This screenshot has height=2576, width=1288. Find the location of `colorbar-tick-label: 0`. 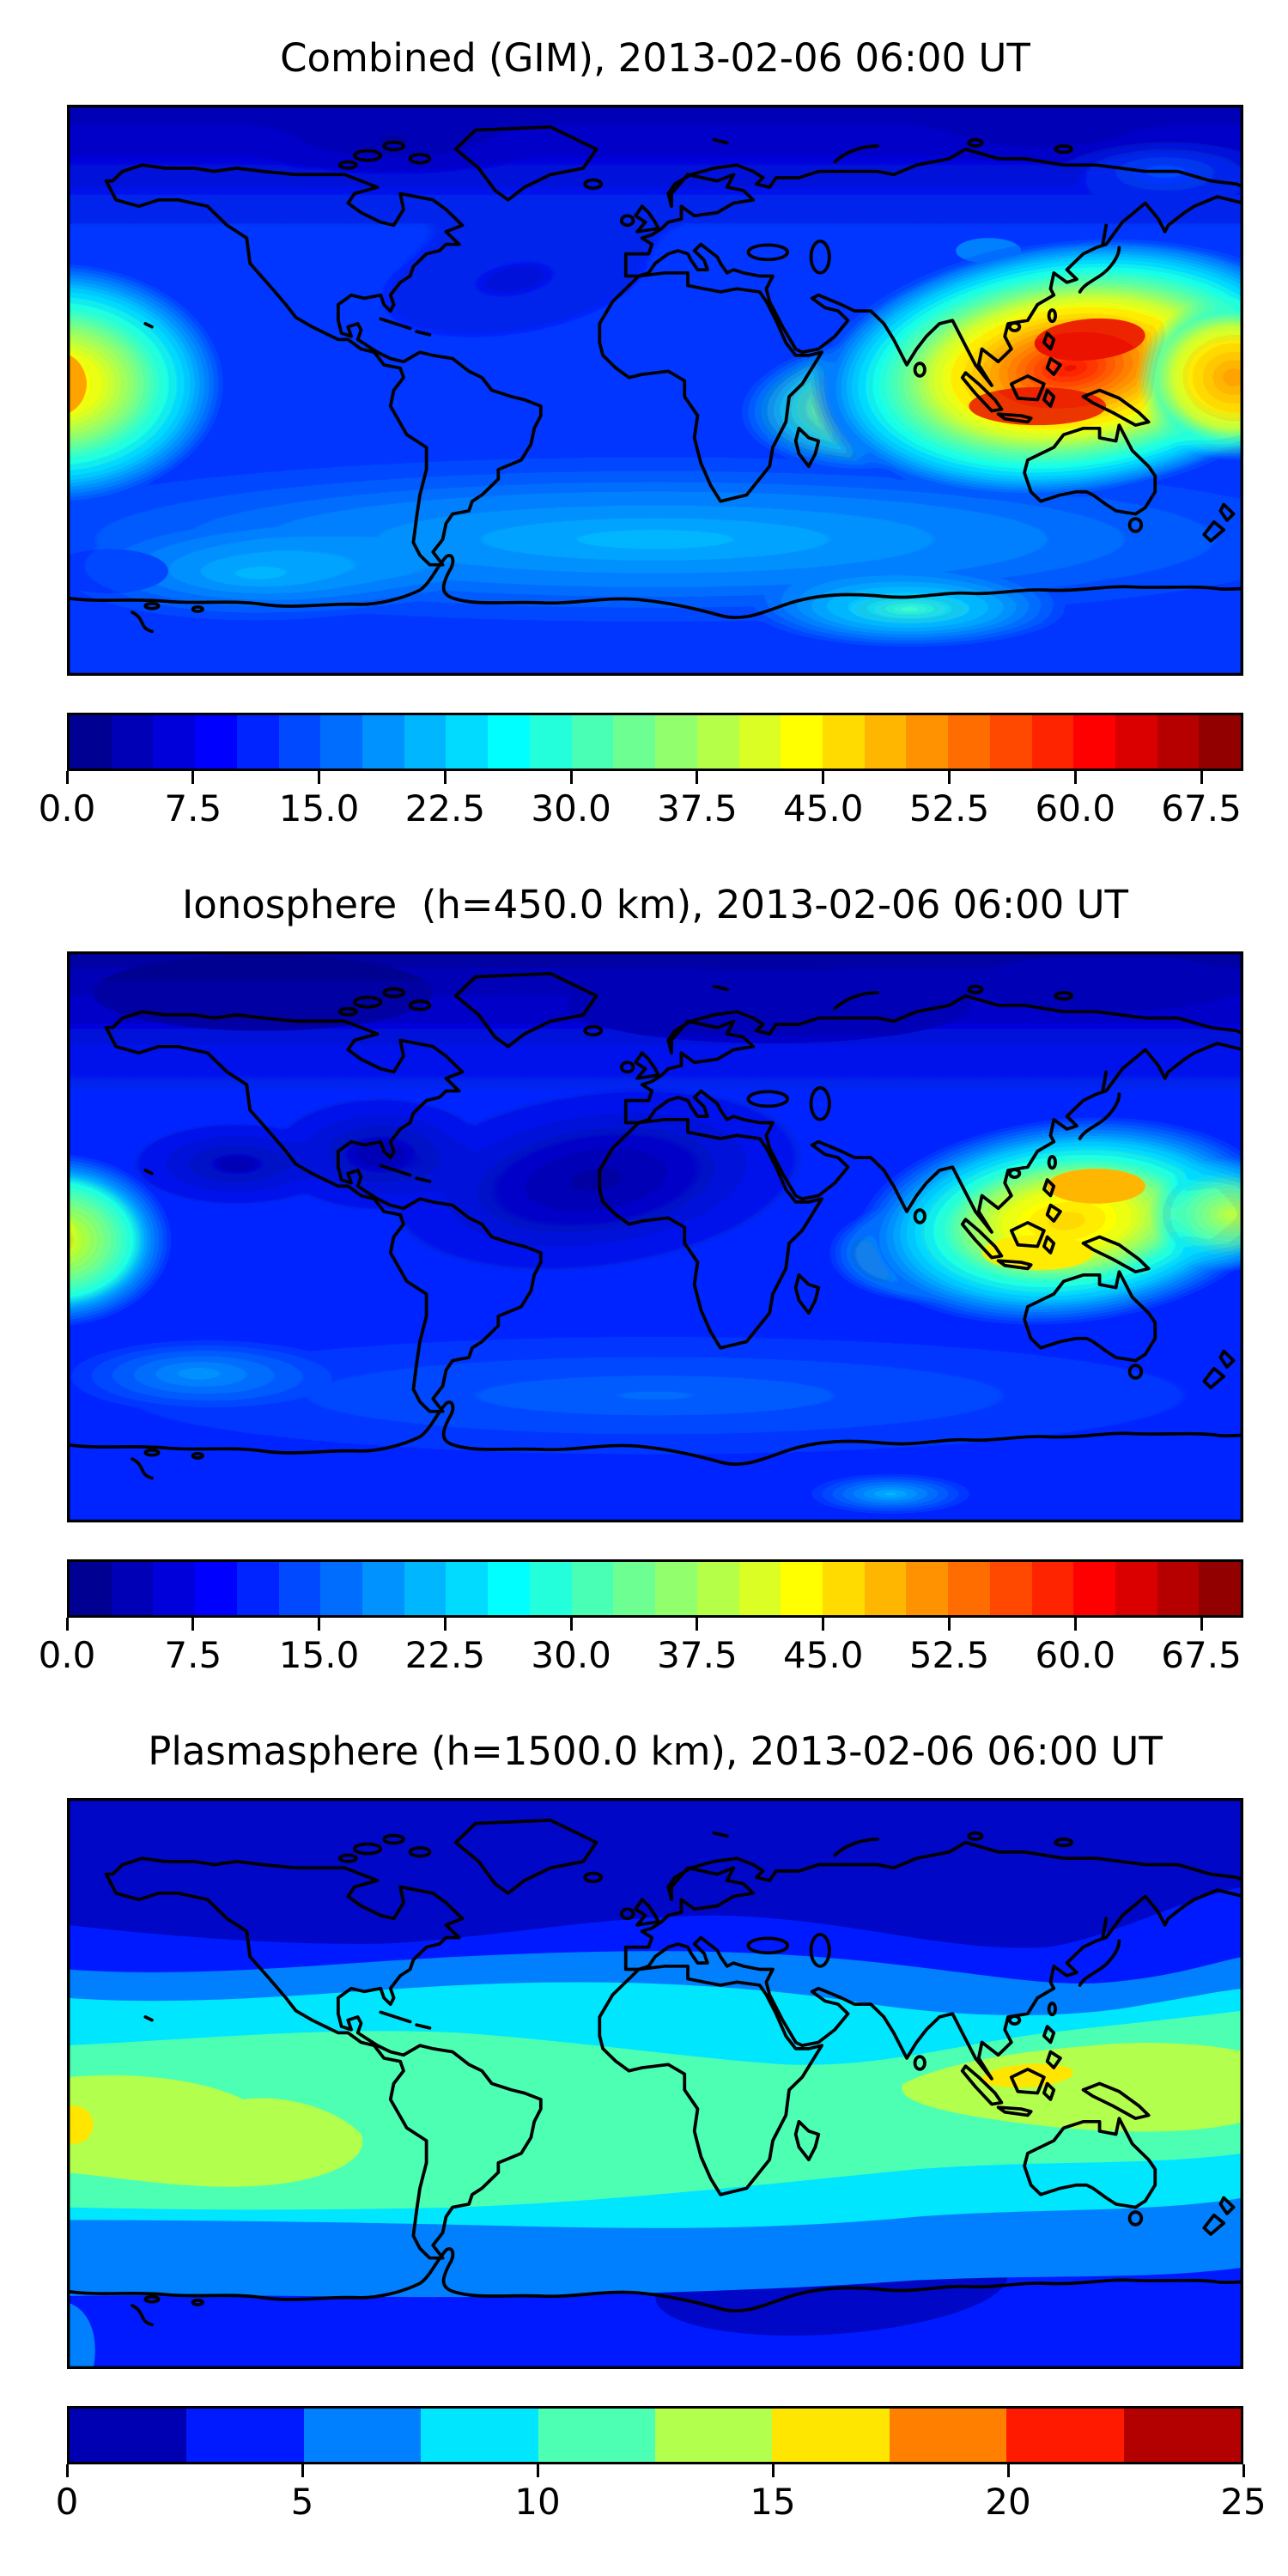

colorbar-tick-label: 0 is located at coordinates (67, 2502).